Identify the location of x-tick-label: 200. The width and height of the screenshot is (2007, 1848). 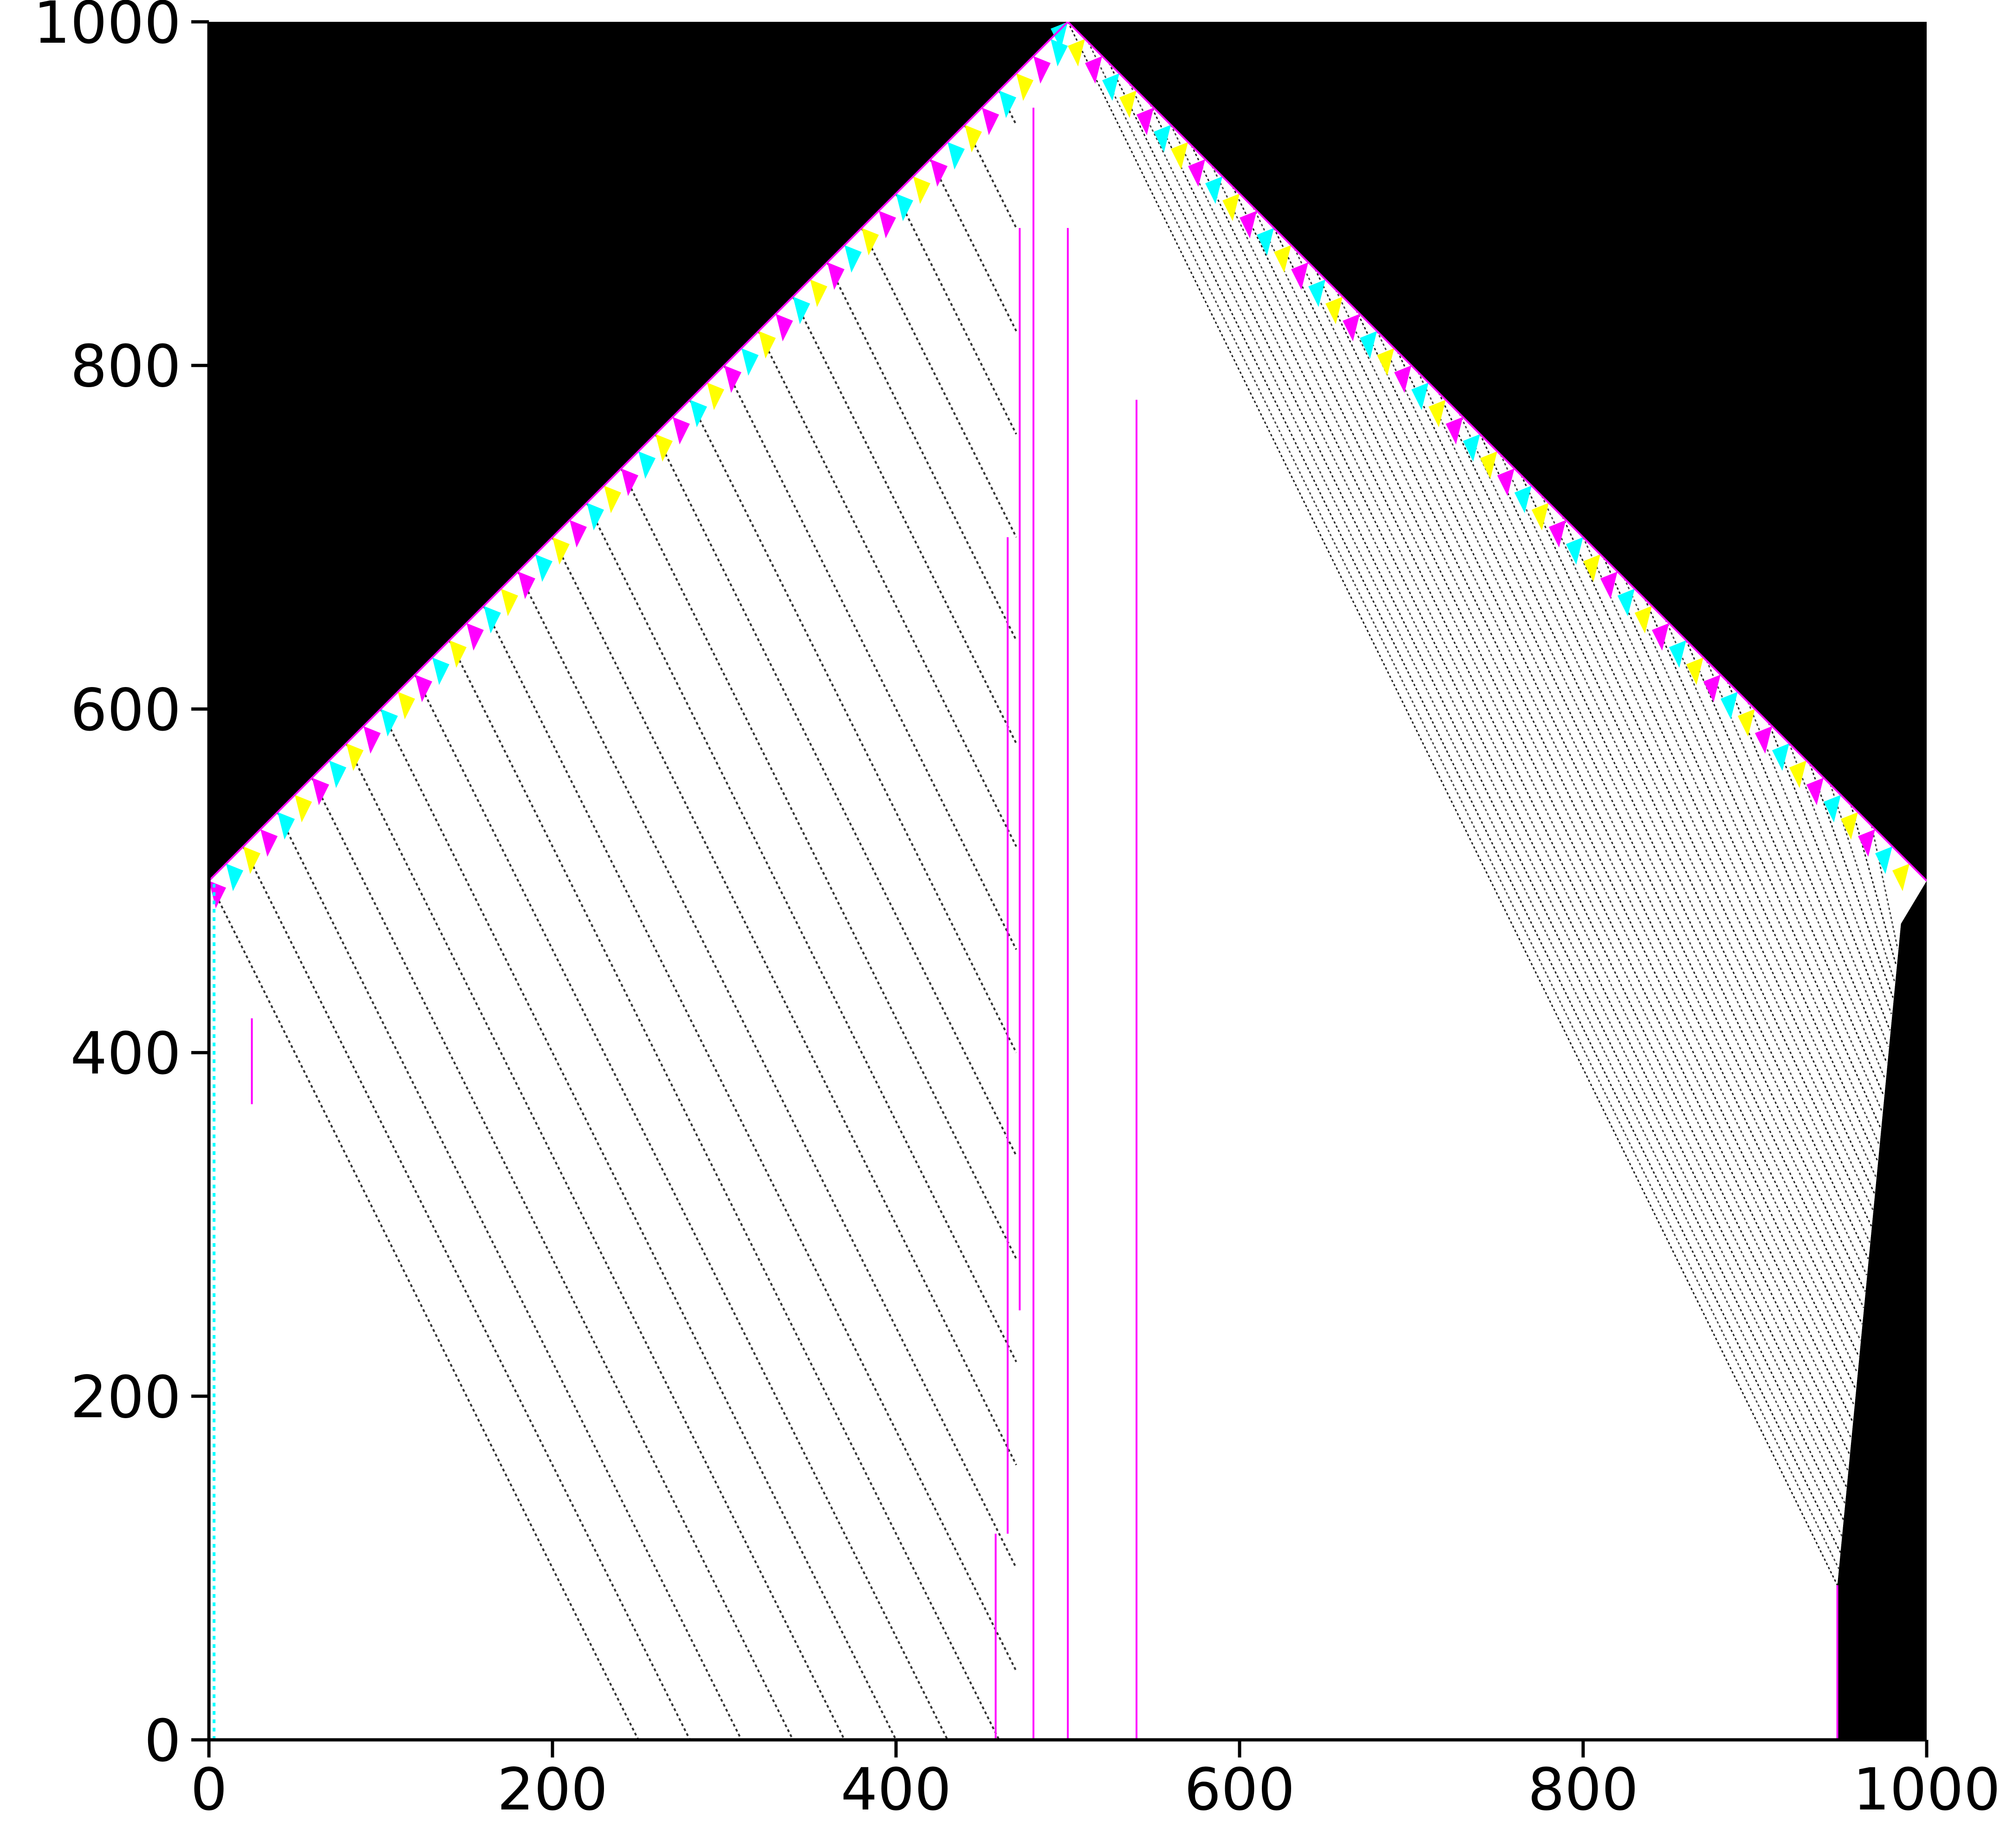
(552, 1789).